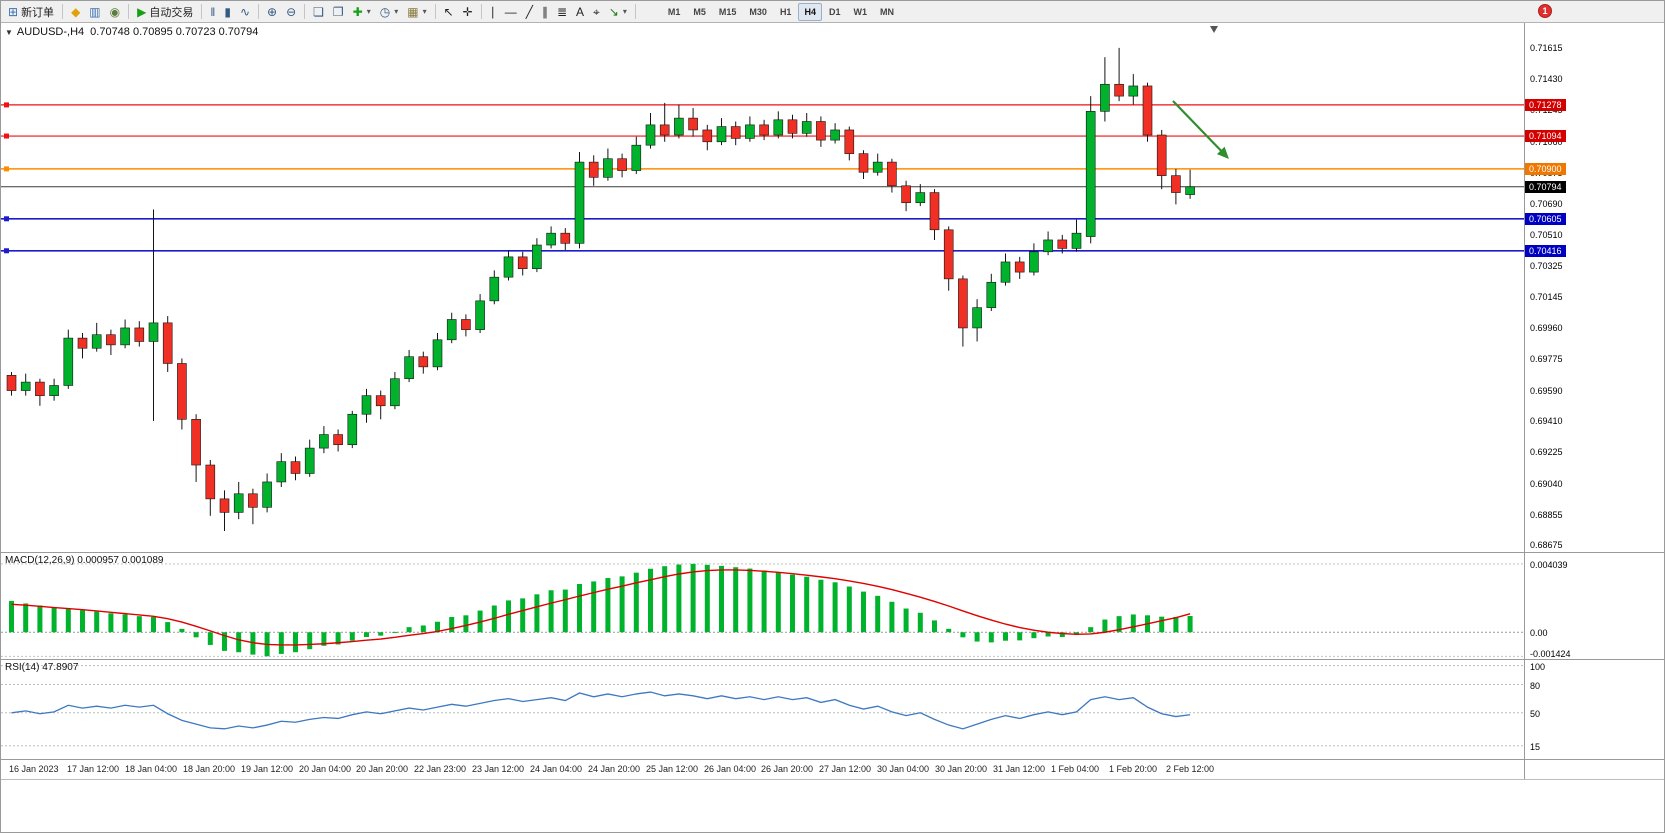  What do you see at coordinates (1545, 104) in the screenshot?
I see `price-tag: 0.71278` at bounding box center [1545, 104].